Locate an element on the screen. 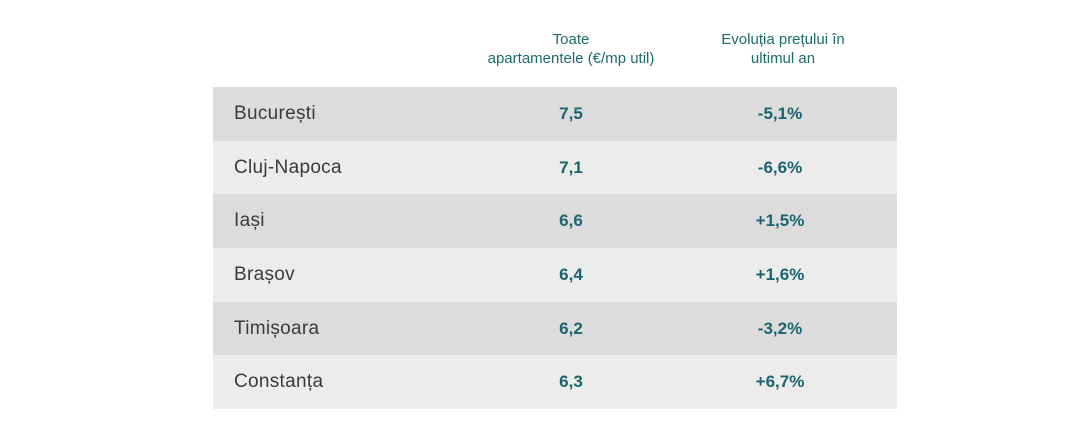 Image resolution: width=1073 pixels, height=437 pixels. change-value: +6,7% is located at coordinates (780, 382).